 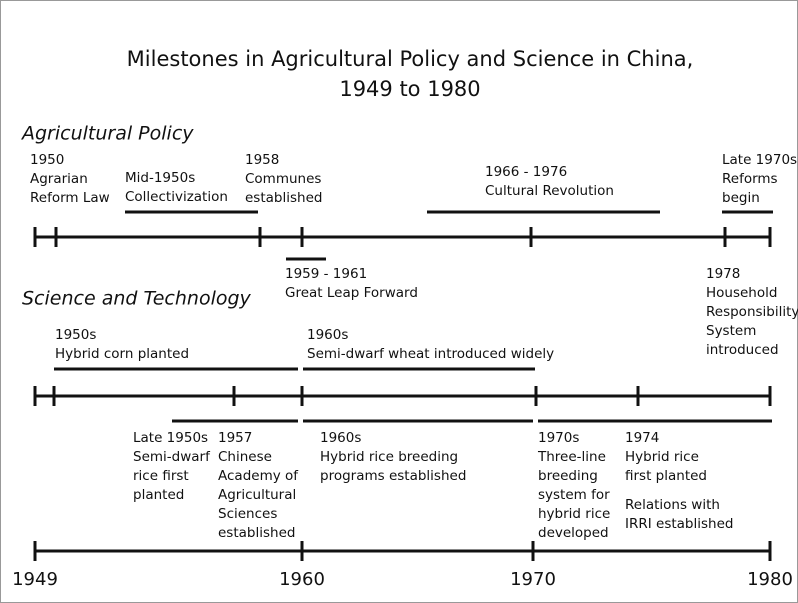 What do you see at coordinates (326, 274) in the screenshot?
I see `event-label: 1959 - 1961` at bounding box center [326, 274].